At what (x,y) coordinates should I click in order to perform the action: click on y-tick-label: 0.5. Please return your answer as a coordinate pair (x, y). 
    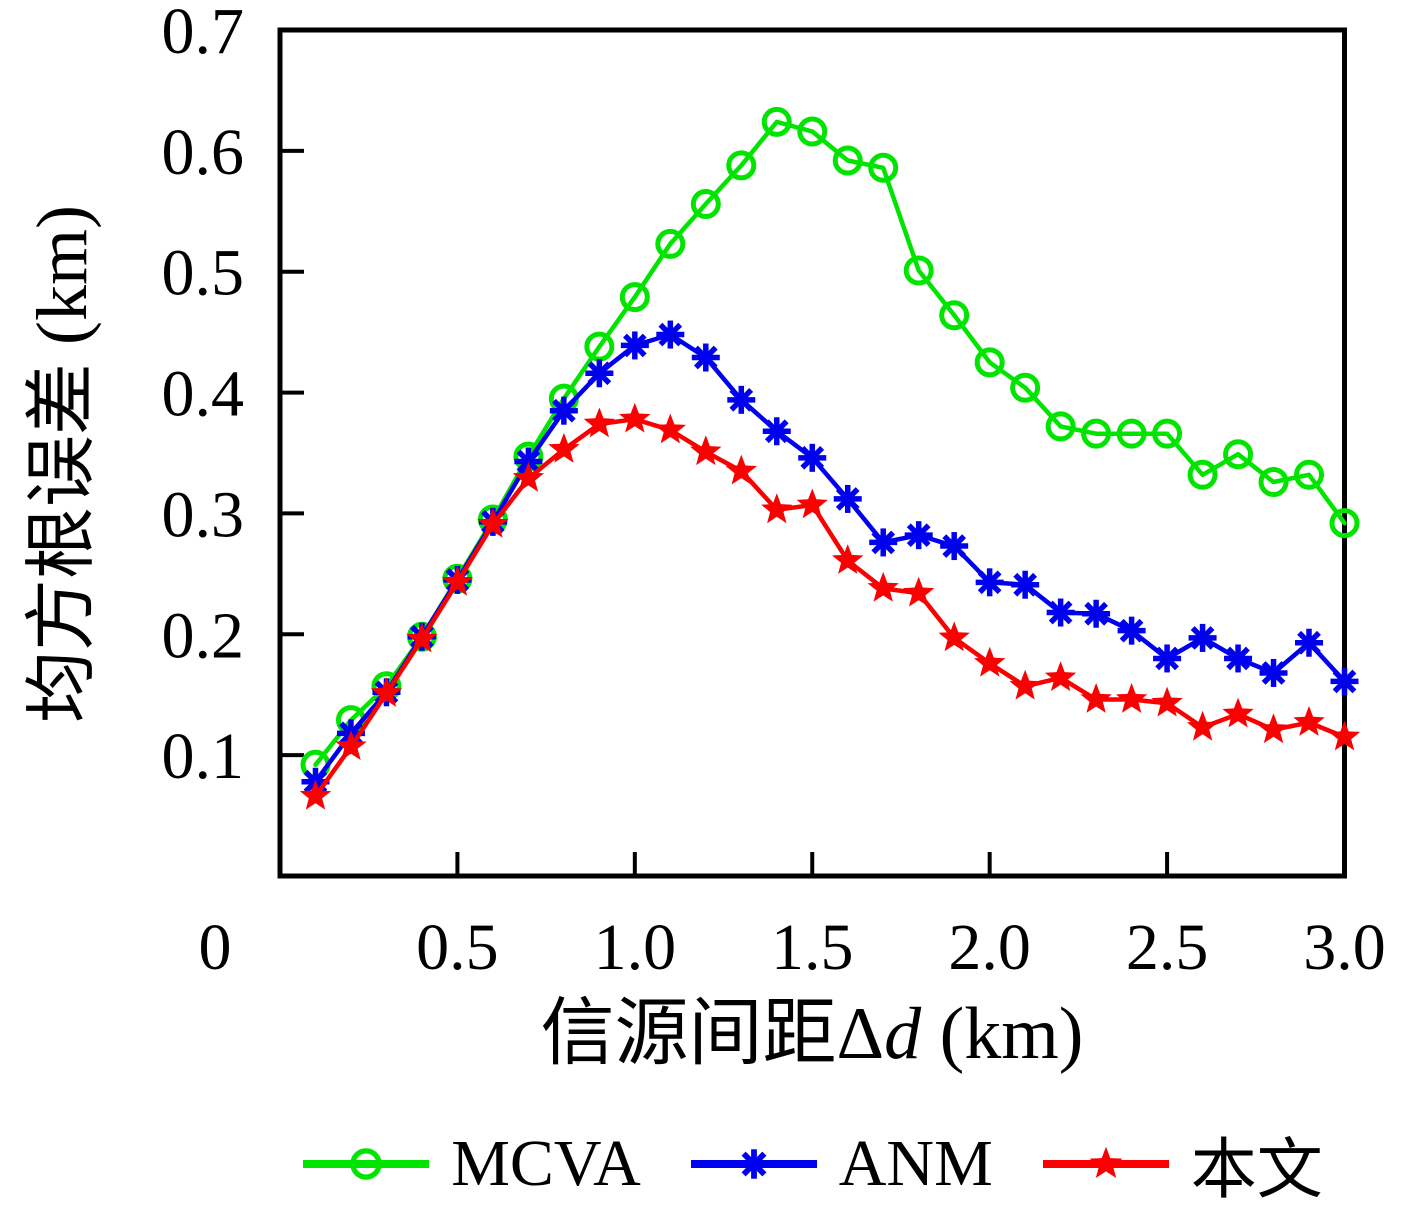
    Looking at the image, I should click on (203, 273).